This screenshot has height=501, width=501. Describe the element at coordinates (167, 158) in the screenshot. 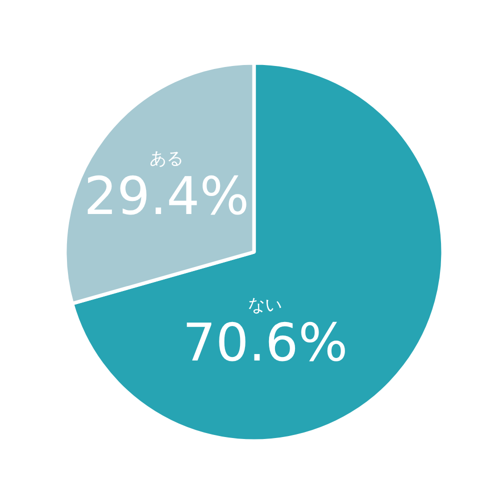

I see `slice-label: ある` at that location.